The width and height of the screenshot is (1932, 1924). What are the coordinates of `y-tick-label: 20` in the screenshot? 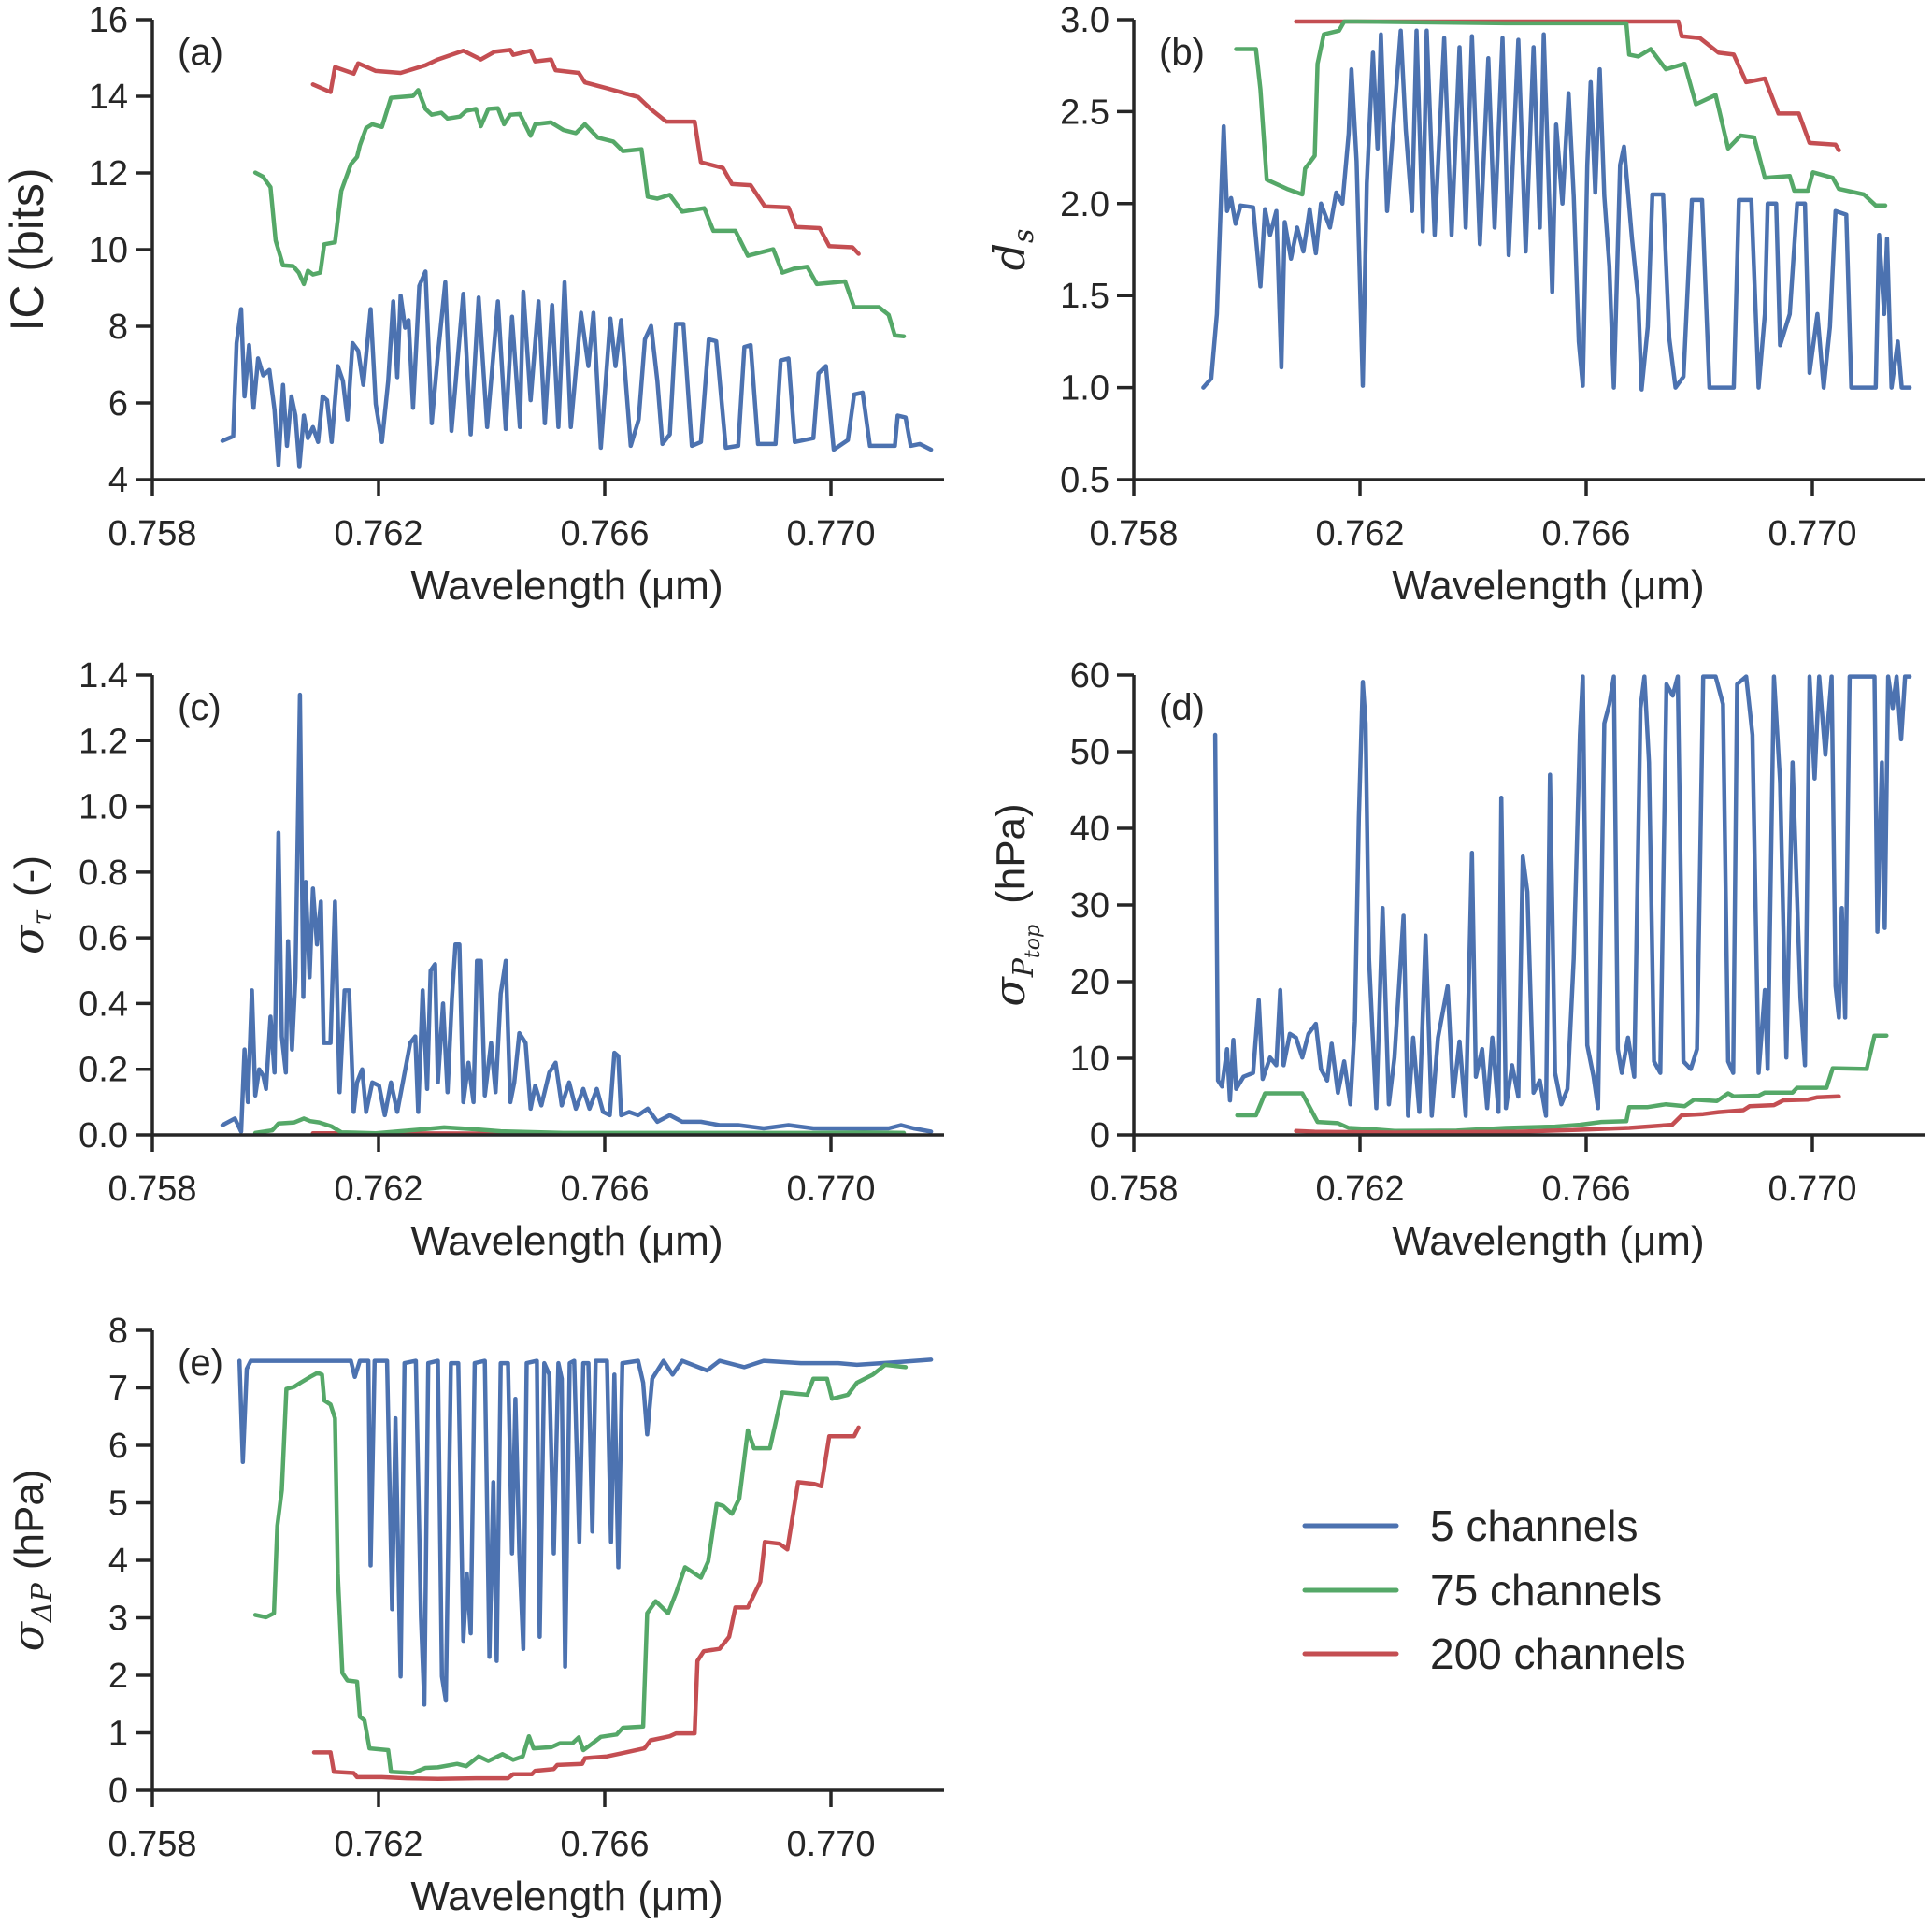 It's located at (1089, 982).